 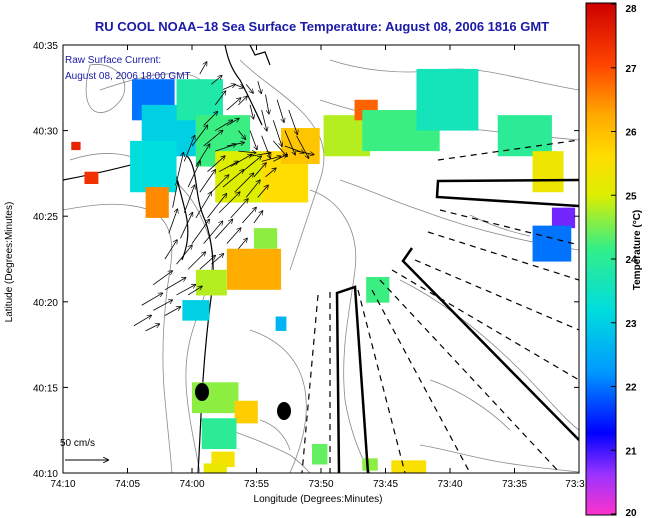 I want to click on colorbar-tick-label: 21, so click(x=631, y=451).